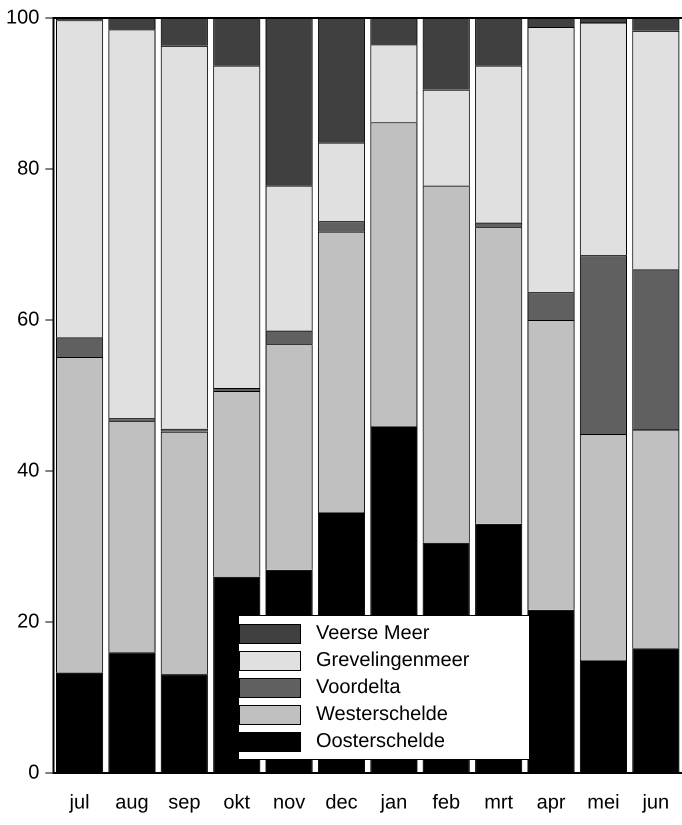 The width and height of the screenshot is (682, 825). Describe the element at coordinates (446, 803) in the screenshot. I see `x-tick-label: feb` at that location.